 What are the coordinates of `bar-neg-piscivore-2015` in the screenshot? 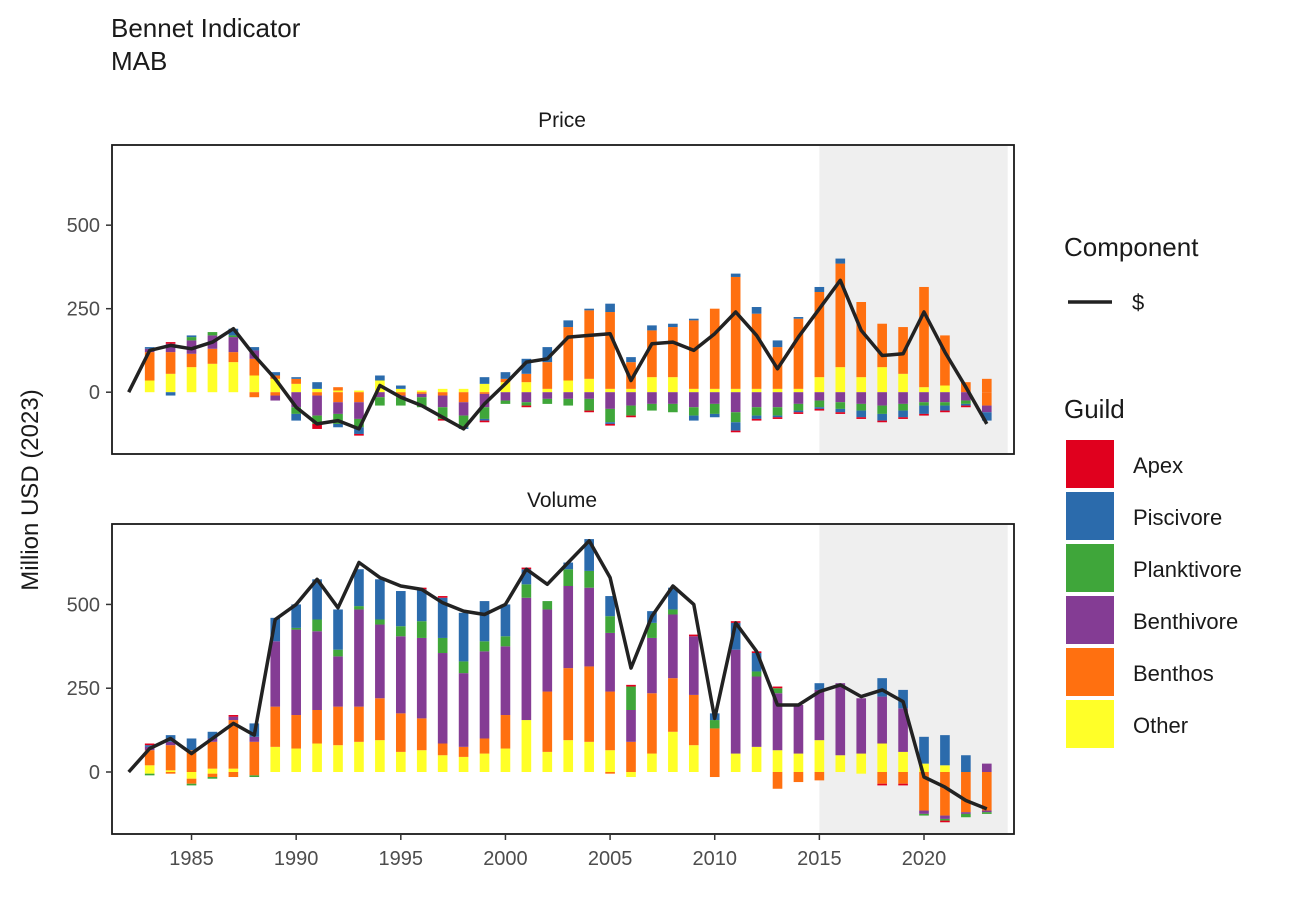 It's located at (819, 408).